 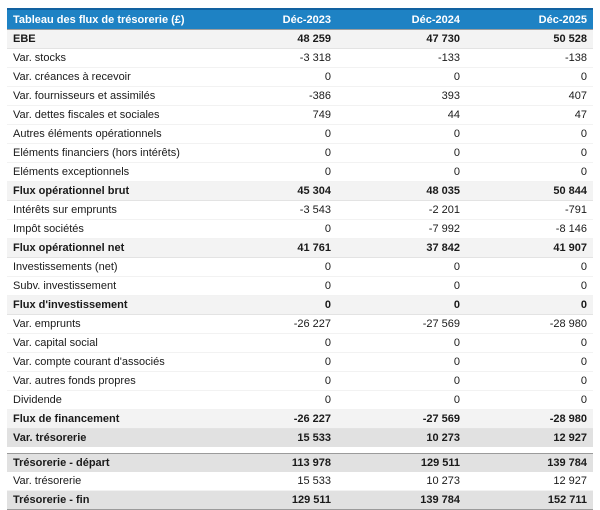 I want to click on cell-value: 45 304, so click(x=272, y=191).